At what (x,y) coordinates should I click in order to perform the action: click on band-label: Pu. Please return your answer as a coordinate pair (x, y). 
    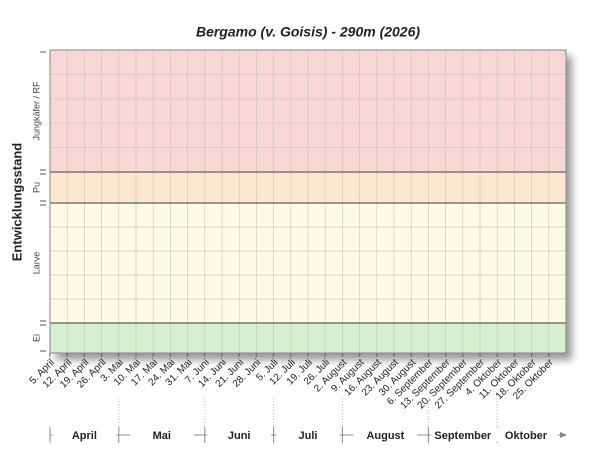
    Looking at the image, I should click on (36, 187).